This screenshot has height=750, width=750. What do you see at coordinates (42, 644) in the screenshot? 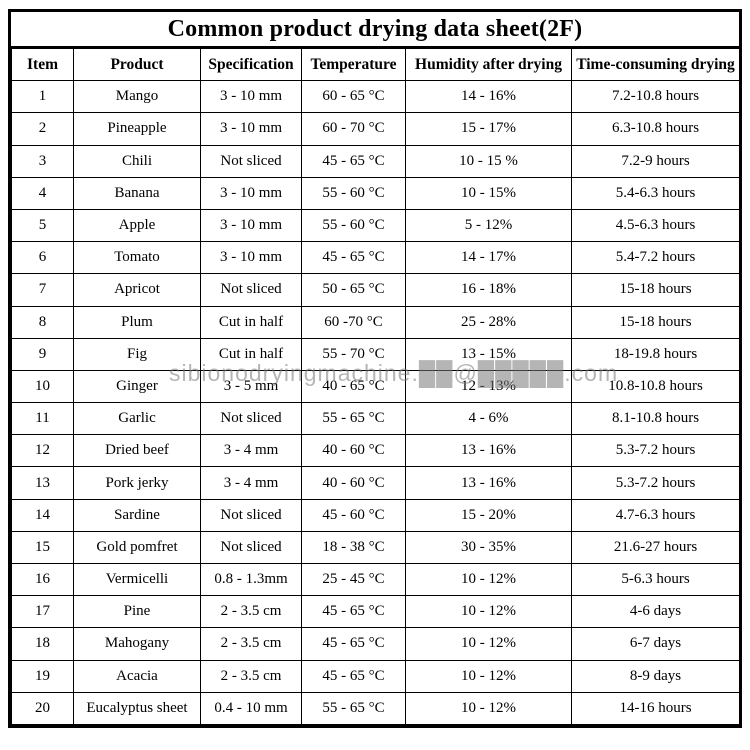
I see `table-cell: 18` at bounding box center [42, 644].